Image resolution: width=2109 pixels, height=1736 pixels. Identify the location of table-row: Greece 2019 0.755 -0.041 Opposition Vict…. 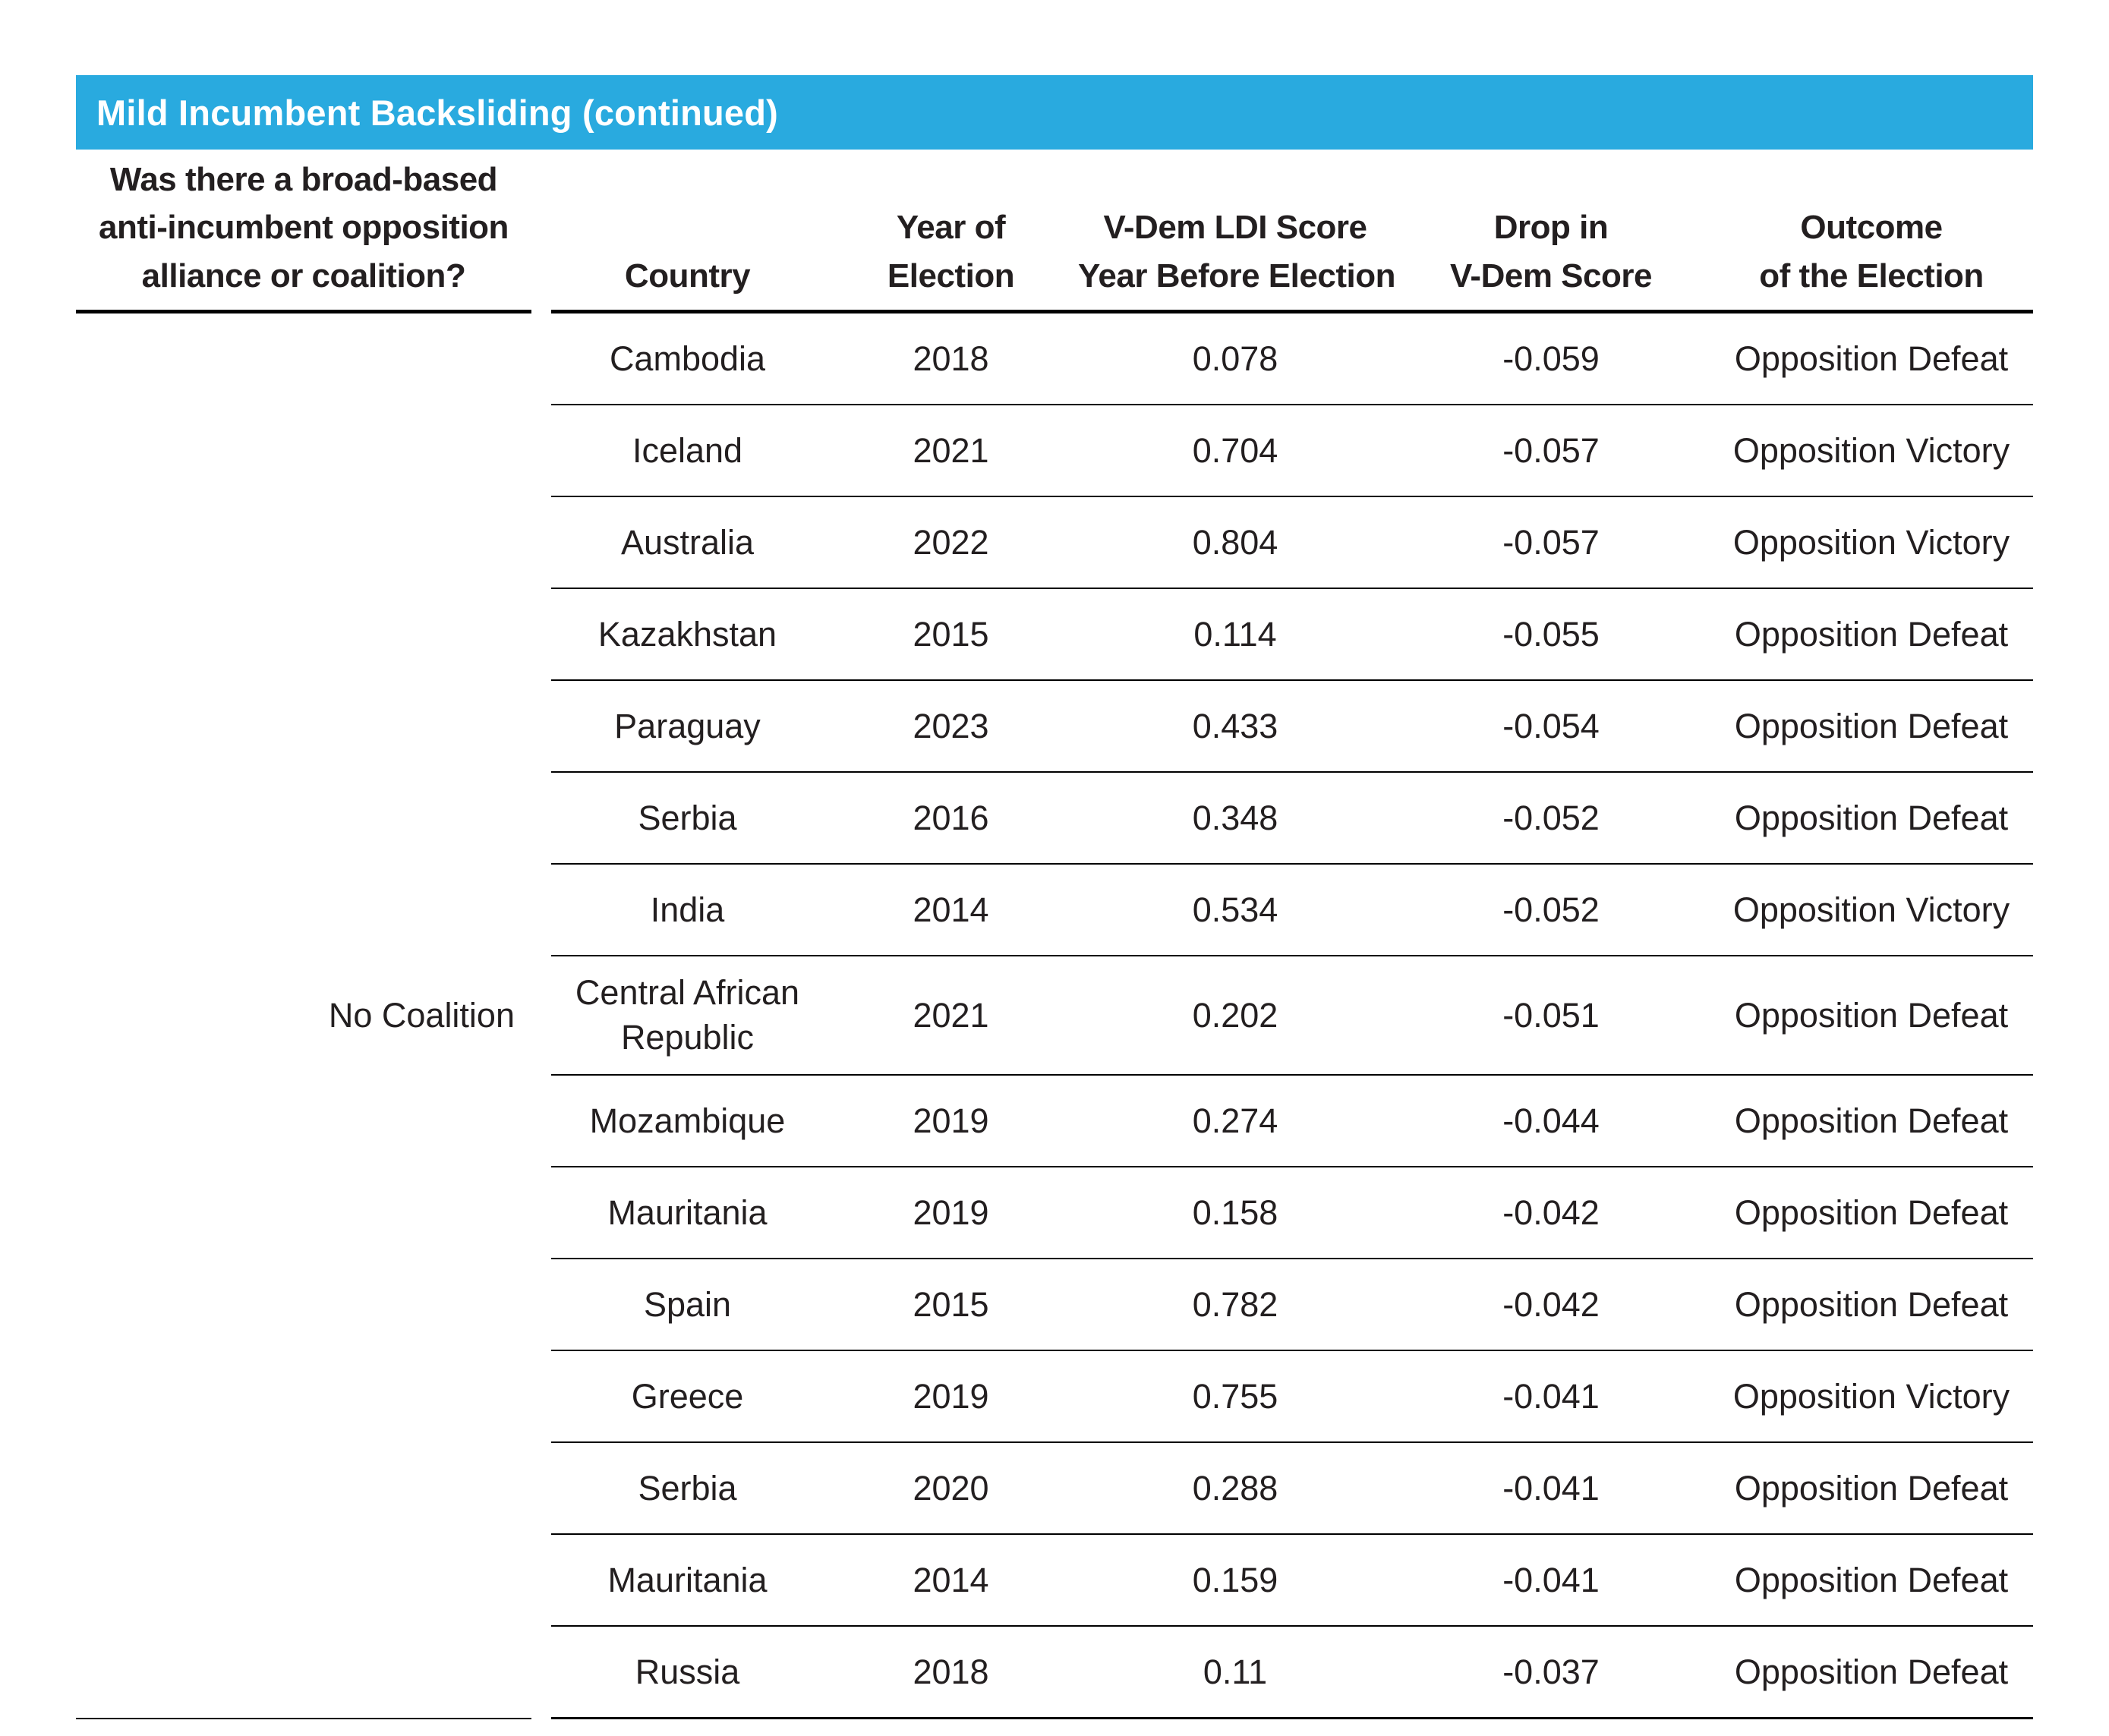
(1292, 1395).